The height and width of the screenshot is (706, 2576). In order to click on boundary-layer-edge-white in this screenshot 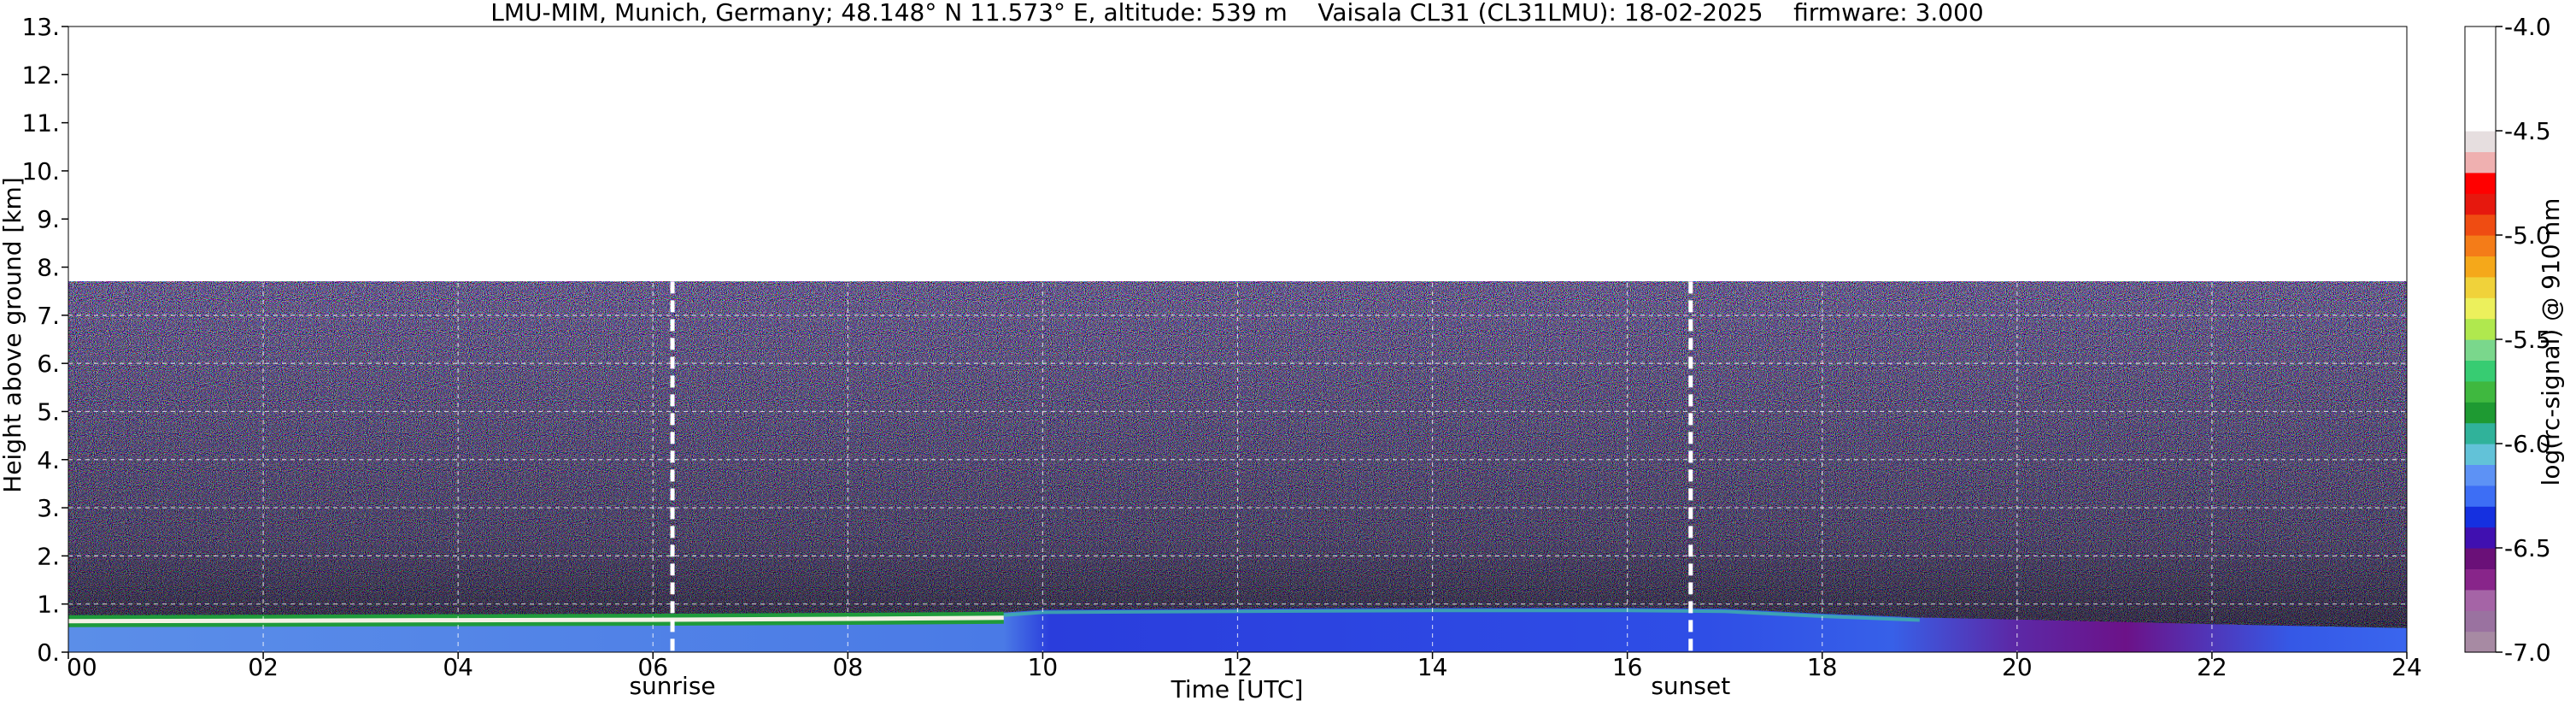, I will do `click(536, 619)`.